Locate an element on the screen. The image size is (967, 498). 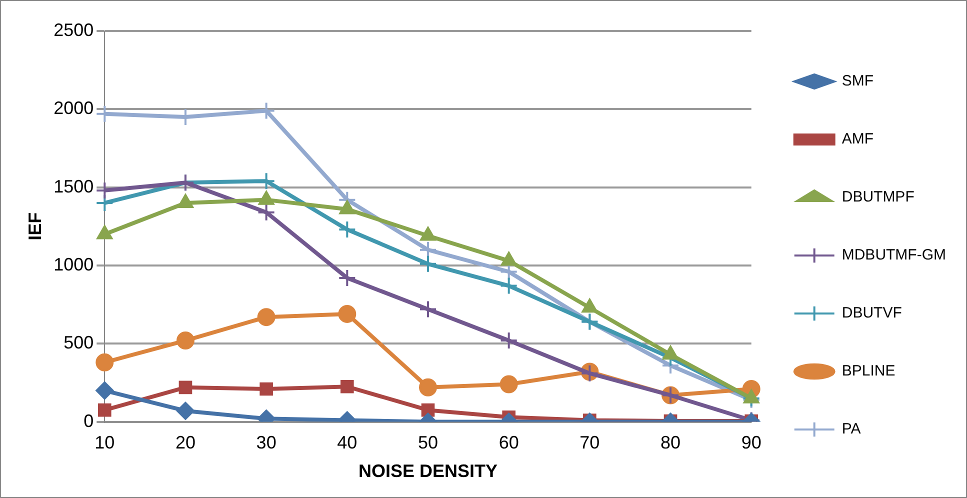
y-tick-label: 2000 is located at coordinates (74, 108).